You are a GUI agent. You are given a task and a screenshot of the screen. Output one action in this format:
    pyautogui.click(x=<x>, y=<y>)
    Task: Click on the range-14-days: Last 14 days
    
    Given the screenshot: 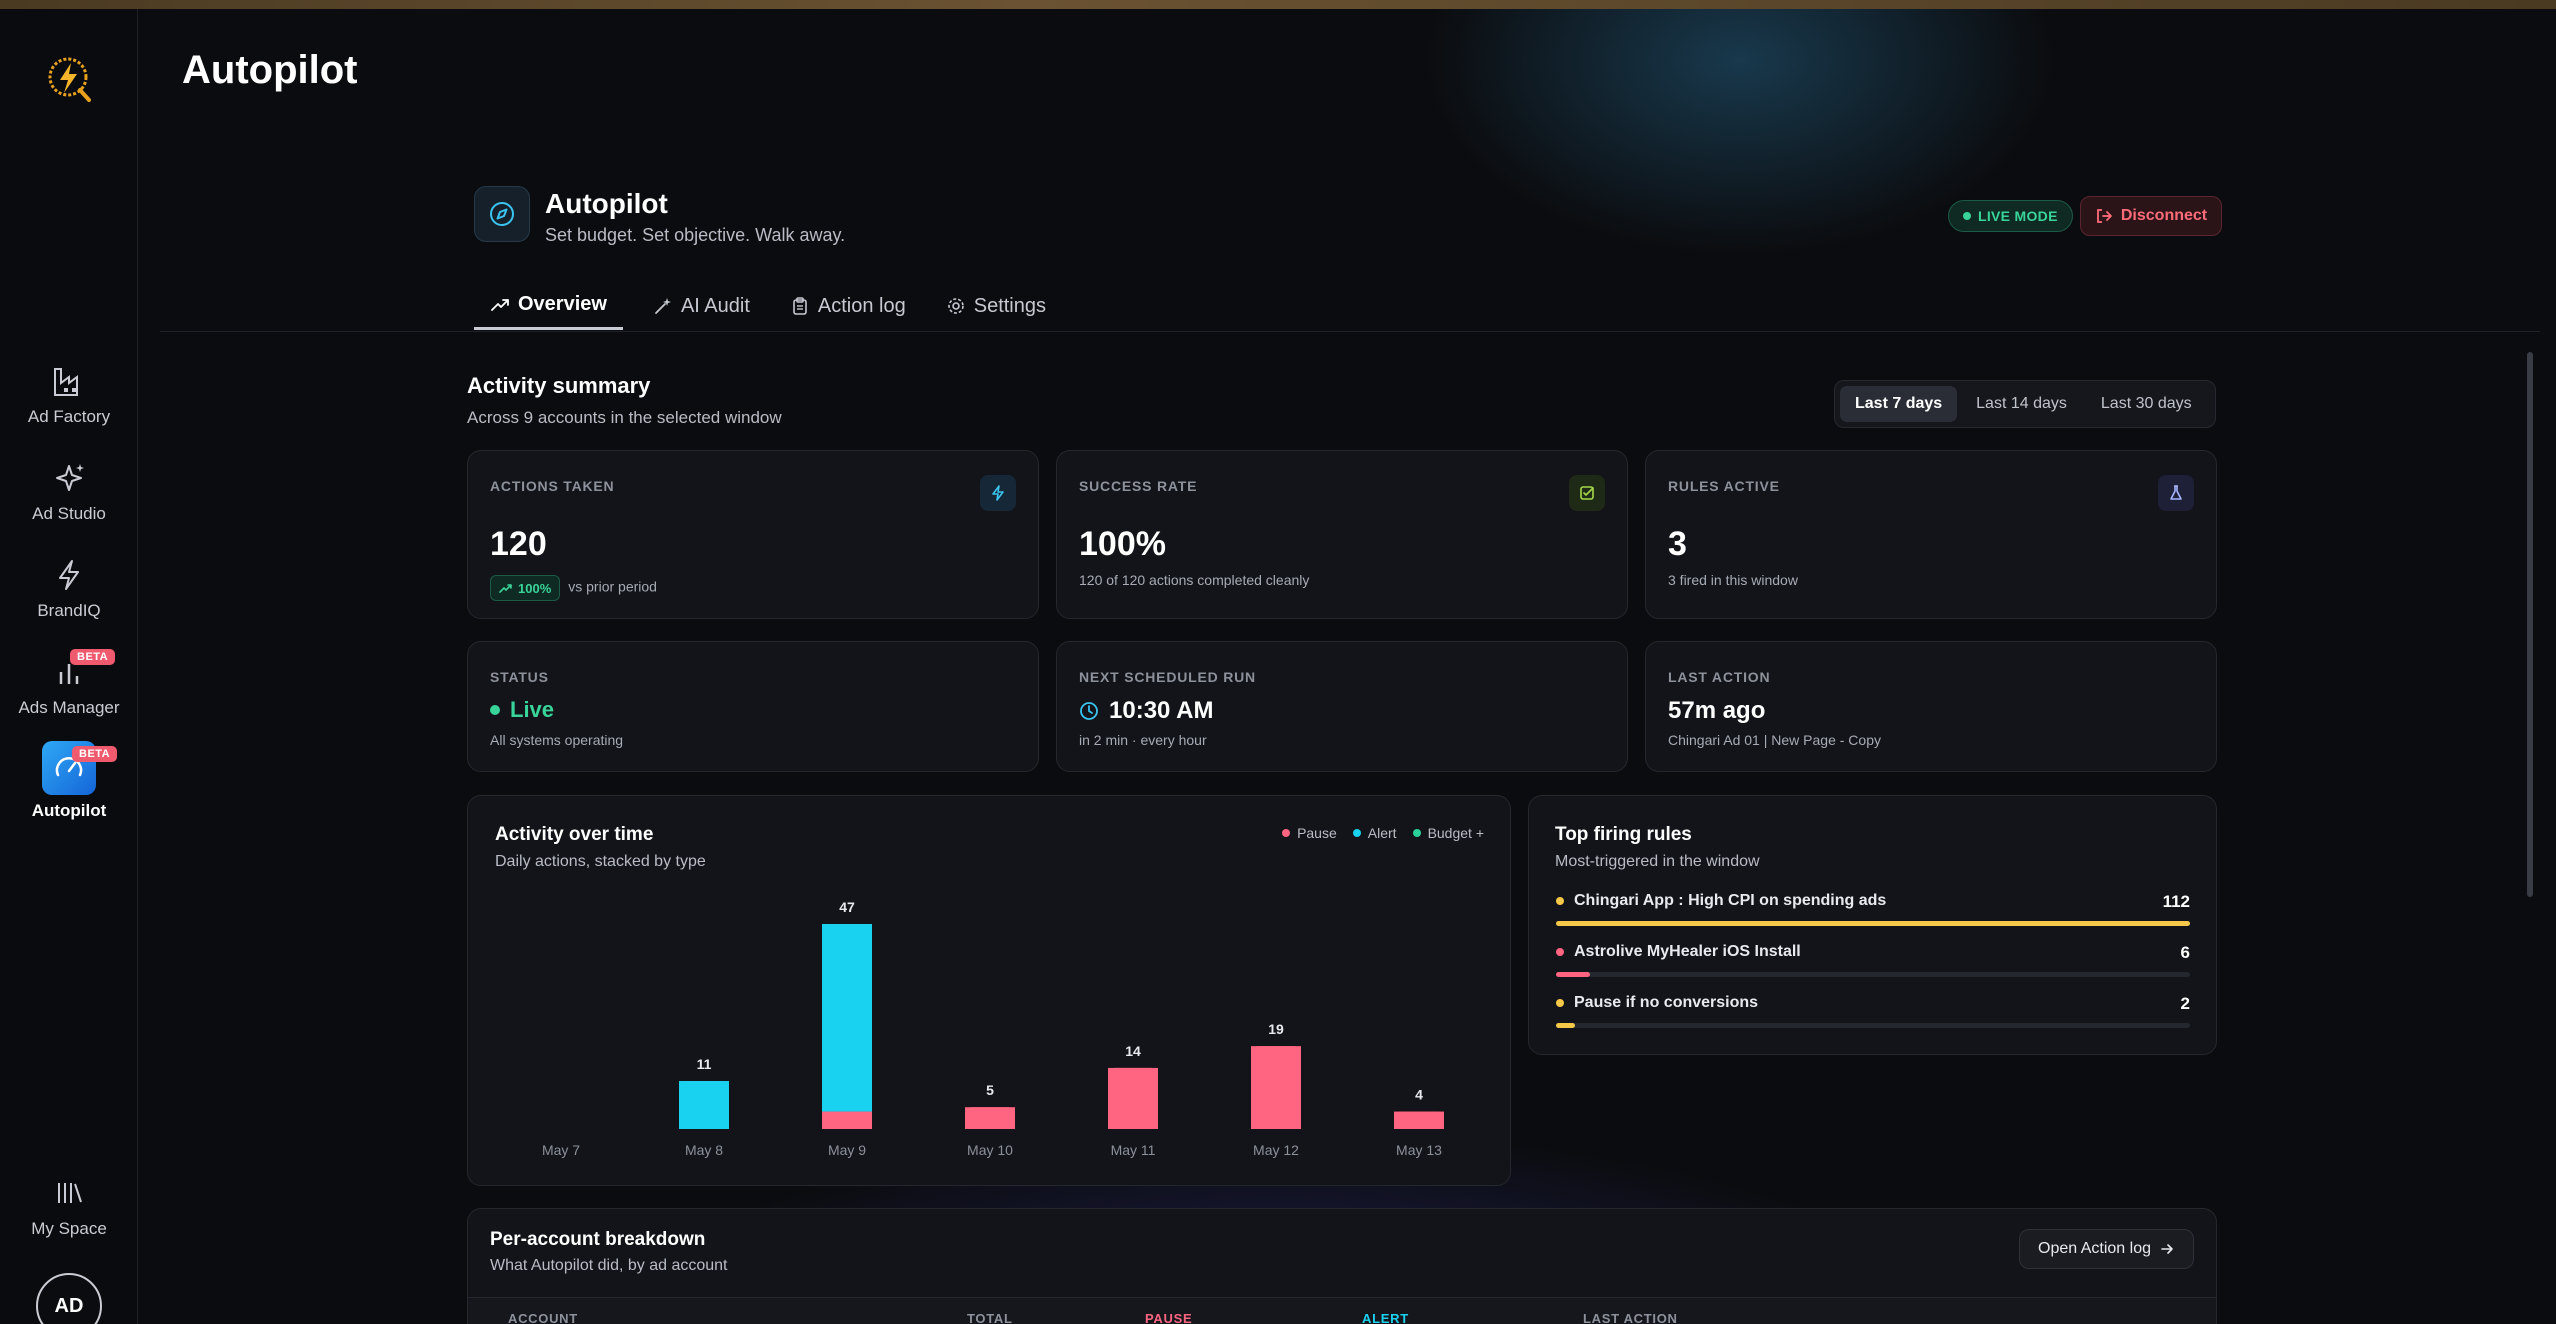 What is the action you would take?
    pyautogui.click(x=2021, y=403)
    